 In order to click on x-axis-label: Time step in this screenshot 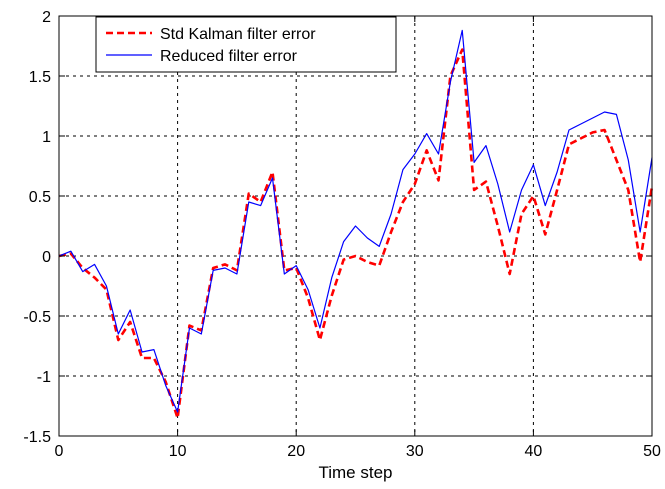, I will do `click(355, 472)`.